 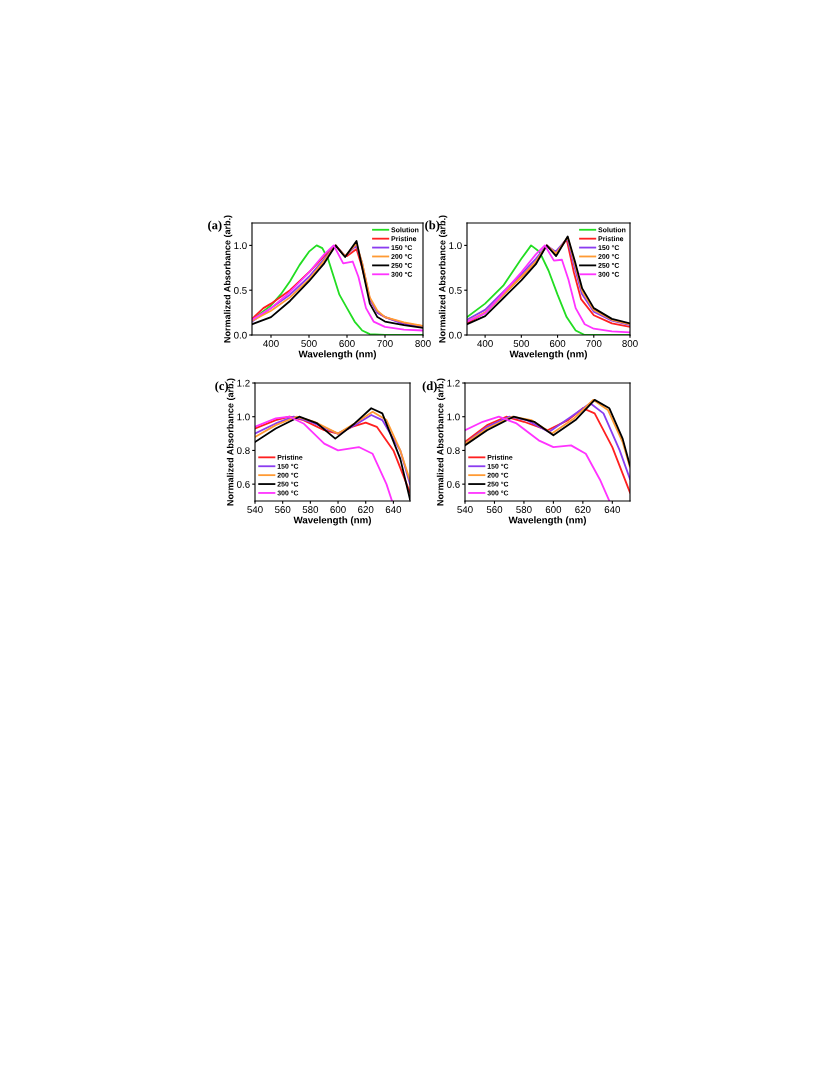 What do you see at coordinates (432, 226) in the screenshot?
I see `chart-title: (b)` at bounding box center [432, 226].